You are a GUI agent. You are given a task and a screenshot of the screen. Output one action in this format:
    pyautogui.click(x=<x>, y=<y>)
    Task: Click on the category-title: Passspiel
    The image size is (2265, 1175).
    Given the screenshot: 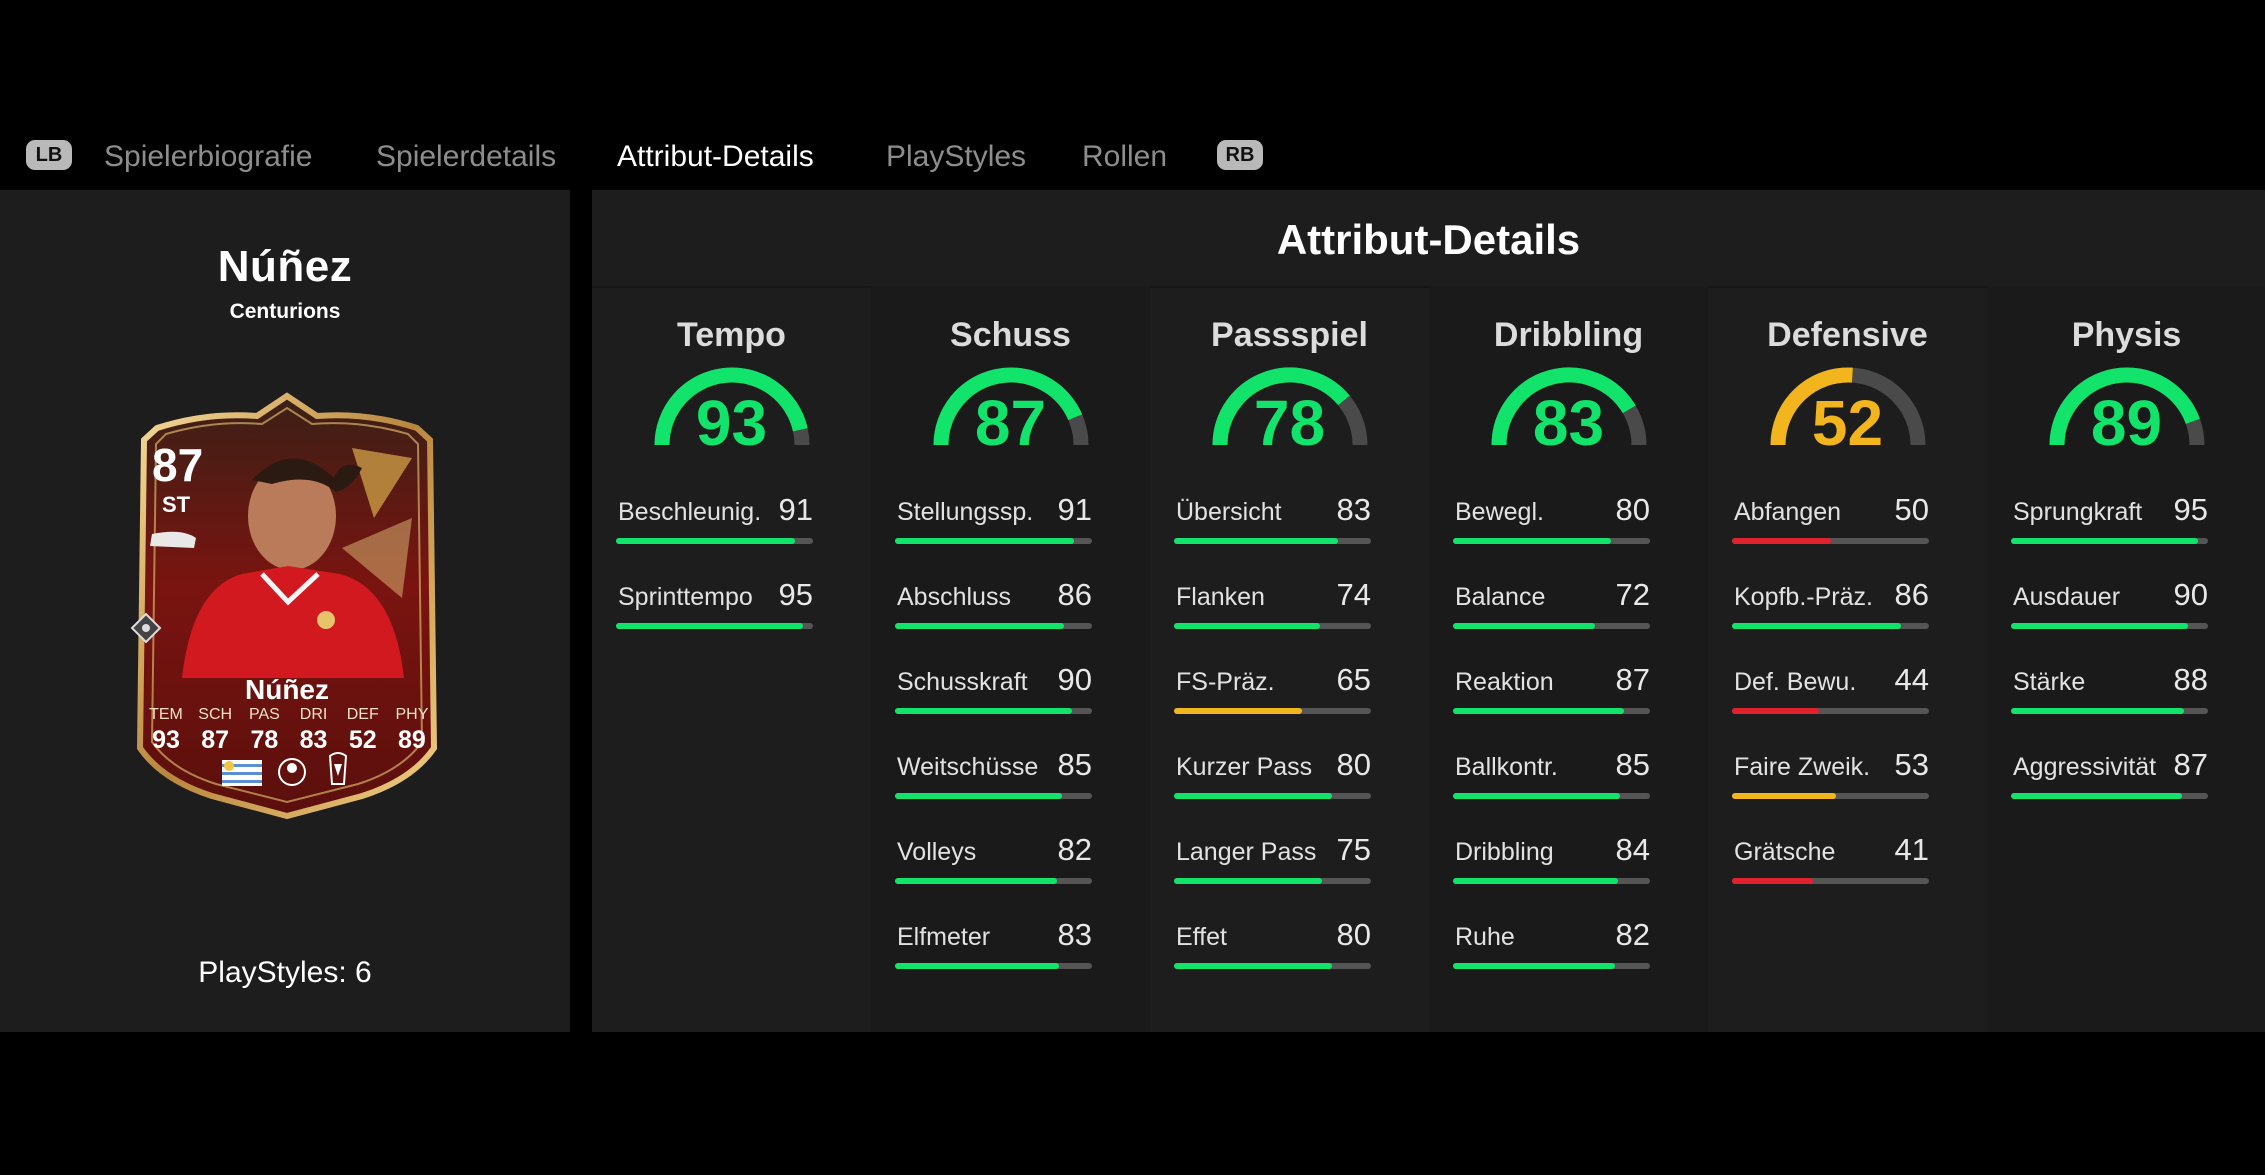 What is the action you would take?
    pyautogui.click(x=1289, y=335)
    